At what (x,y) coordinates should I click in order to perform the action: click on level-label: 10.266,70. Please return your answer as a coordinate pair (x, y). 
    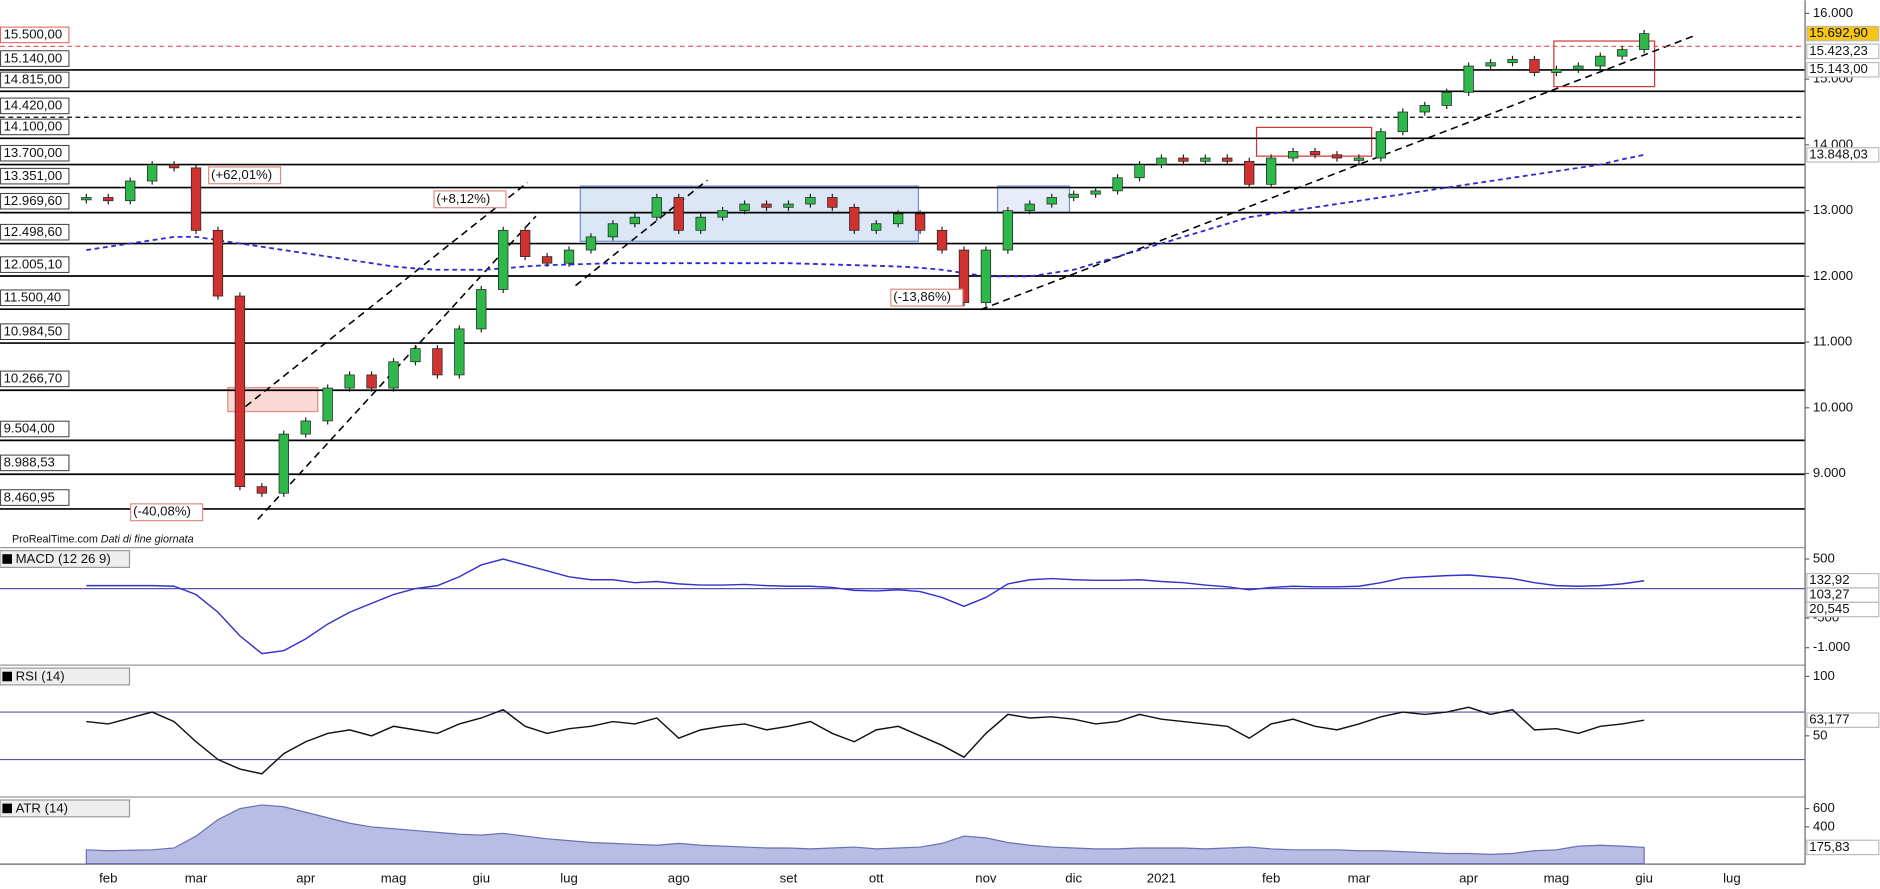
    Looking at the image, I should click on (33, 378).